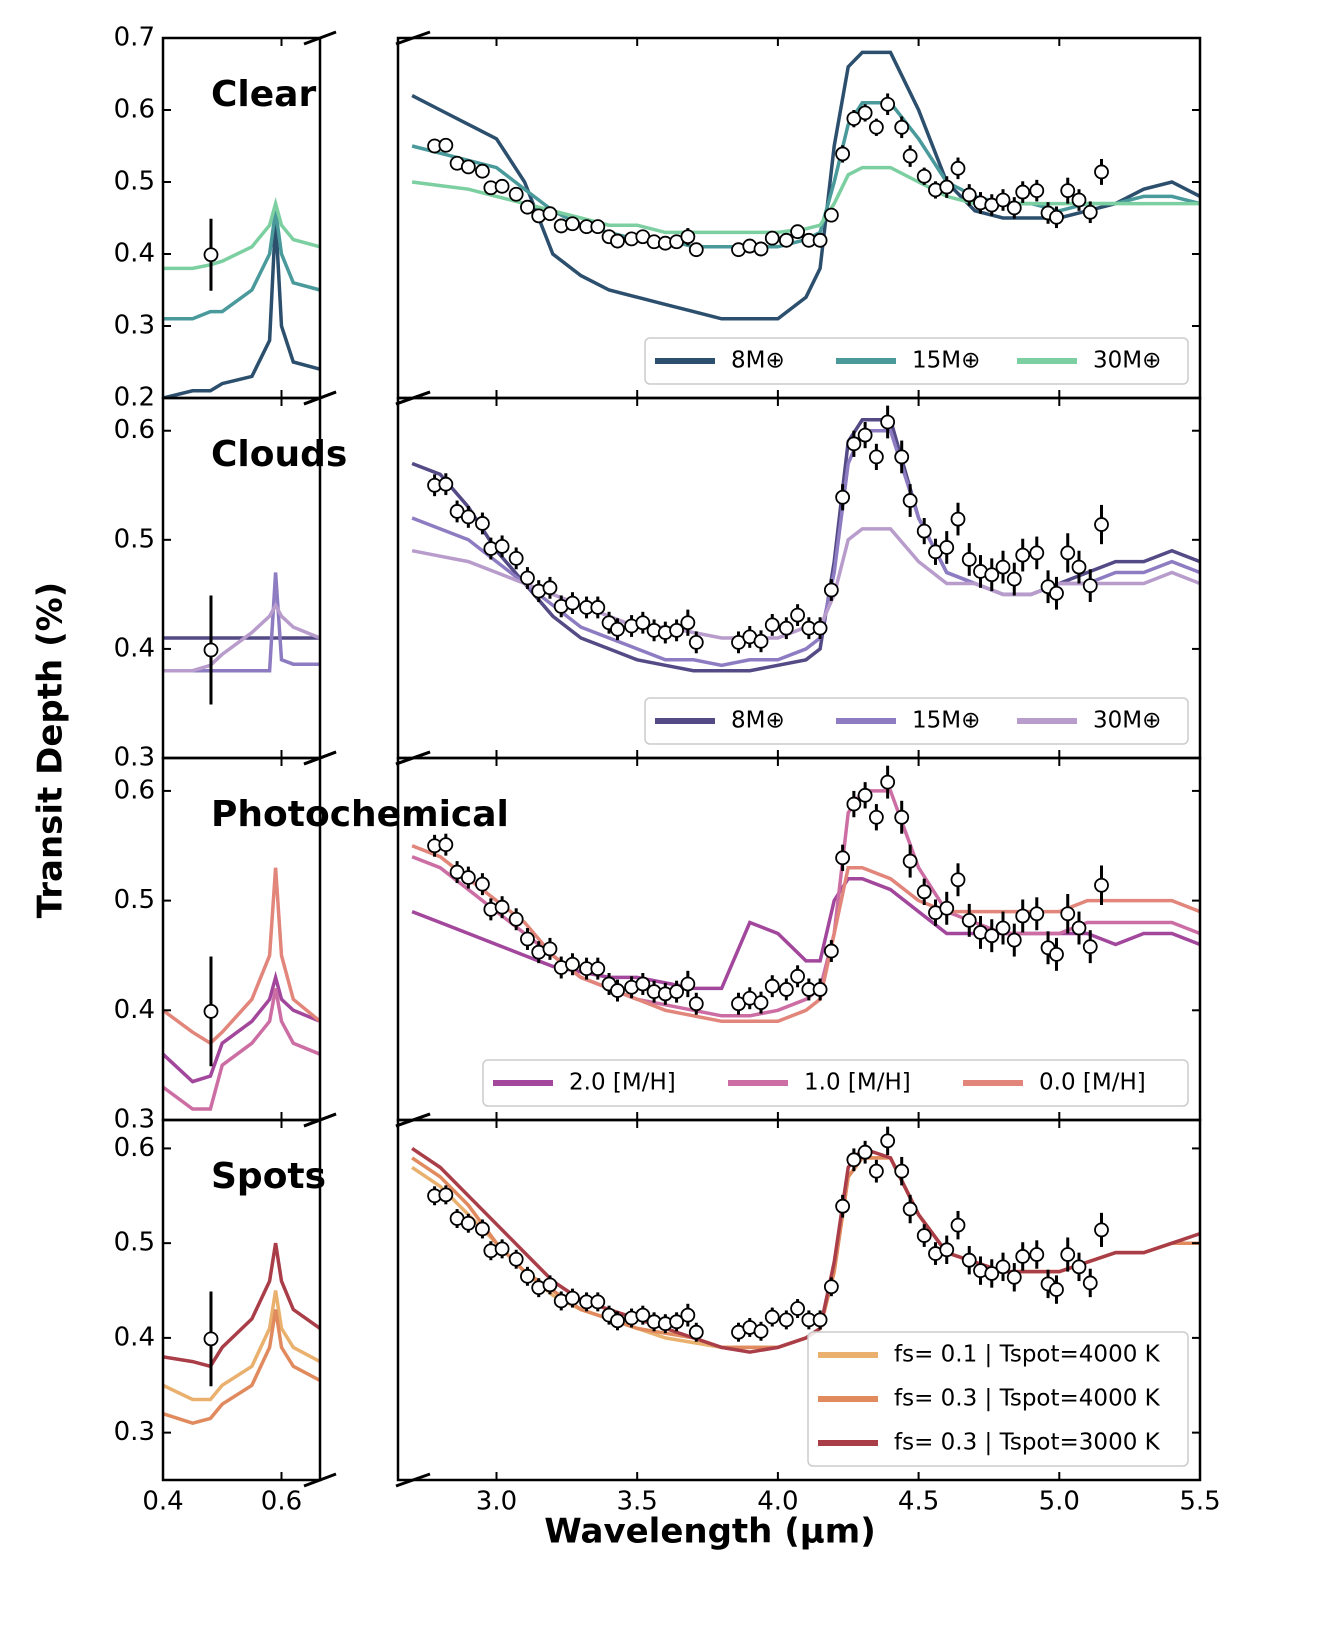 The height and width of the screenshot is (1650, 1336). I want to click on legend-label: fs= 0.1 | Tspot=4000 K, so click(1027, 1355).